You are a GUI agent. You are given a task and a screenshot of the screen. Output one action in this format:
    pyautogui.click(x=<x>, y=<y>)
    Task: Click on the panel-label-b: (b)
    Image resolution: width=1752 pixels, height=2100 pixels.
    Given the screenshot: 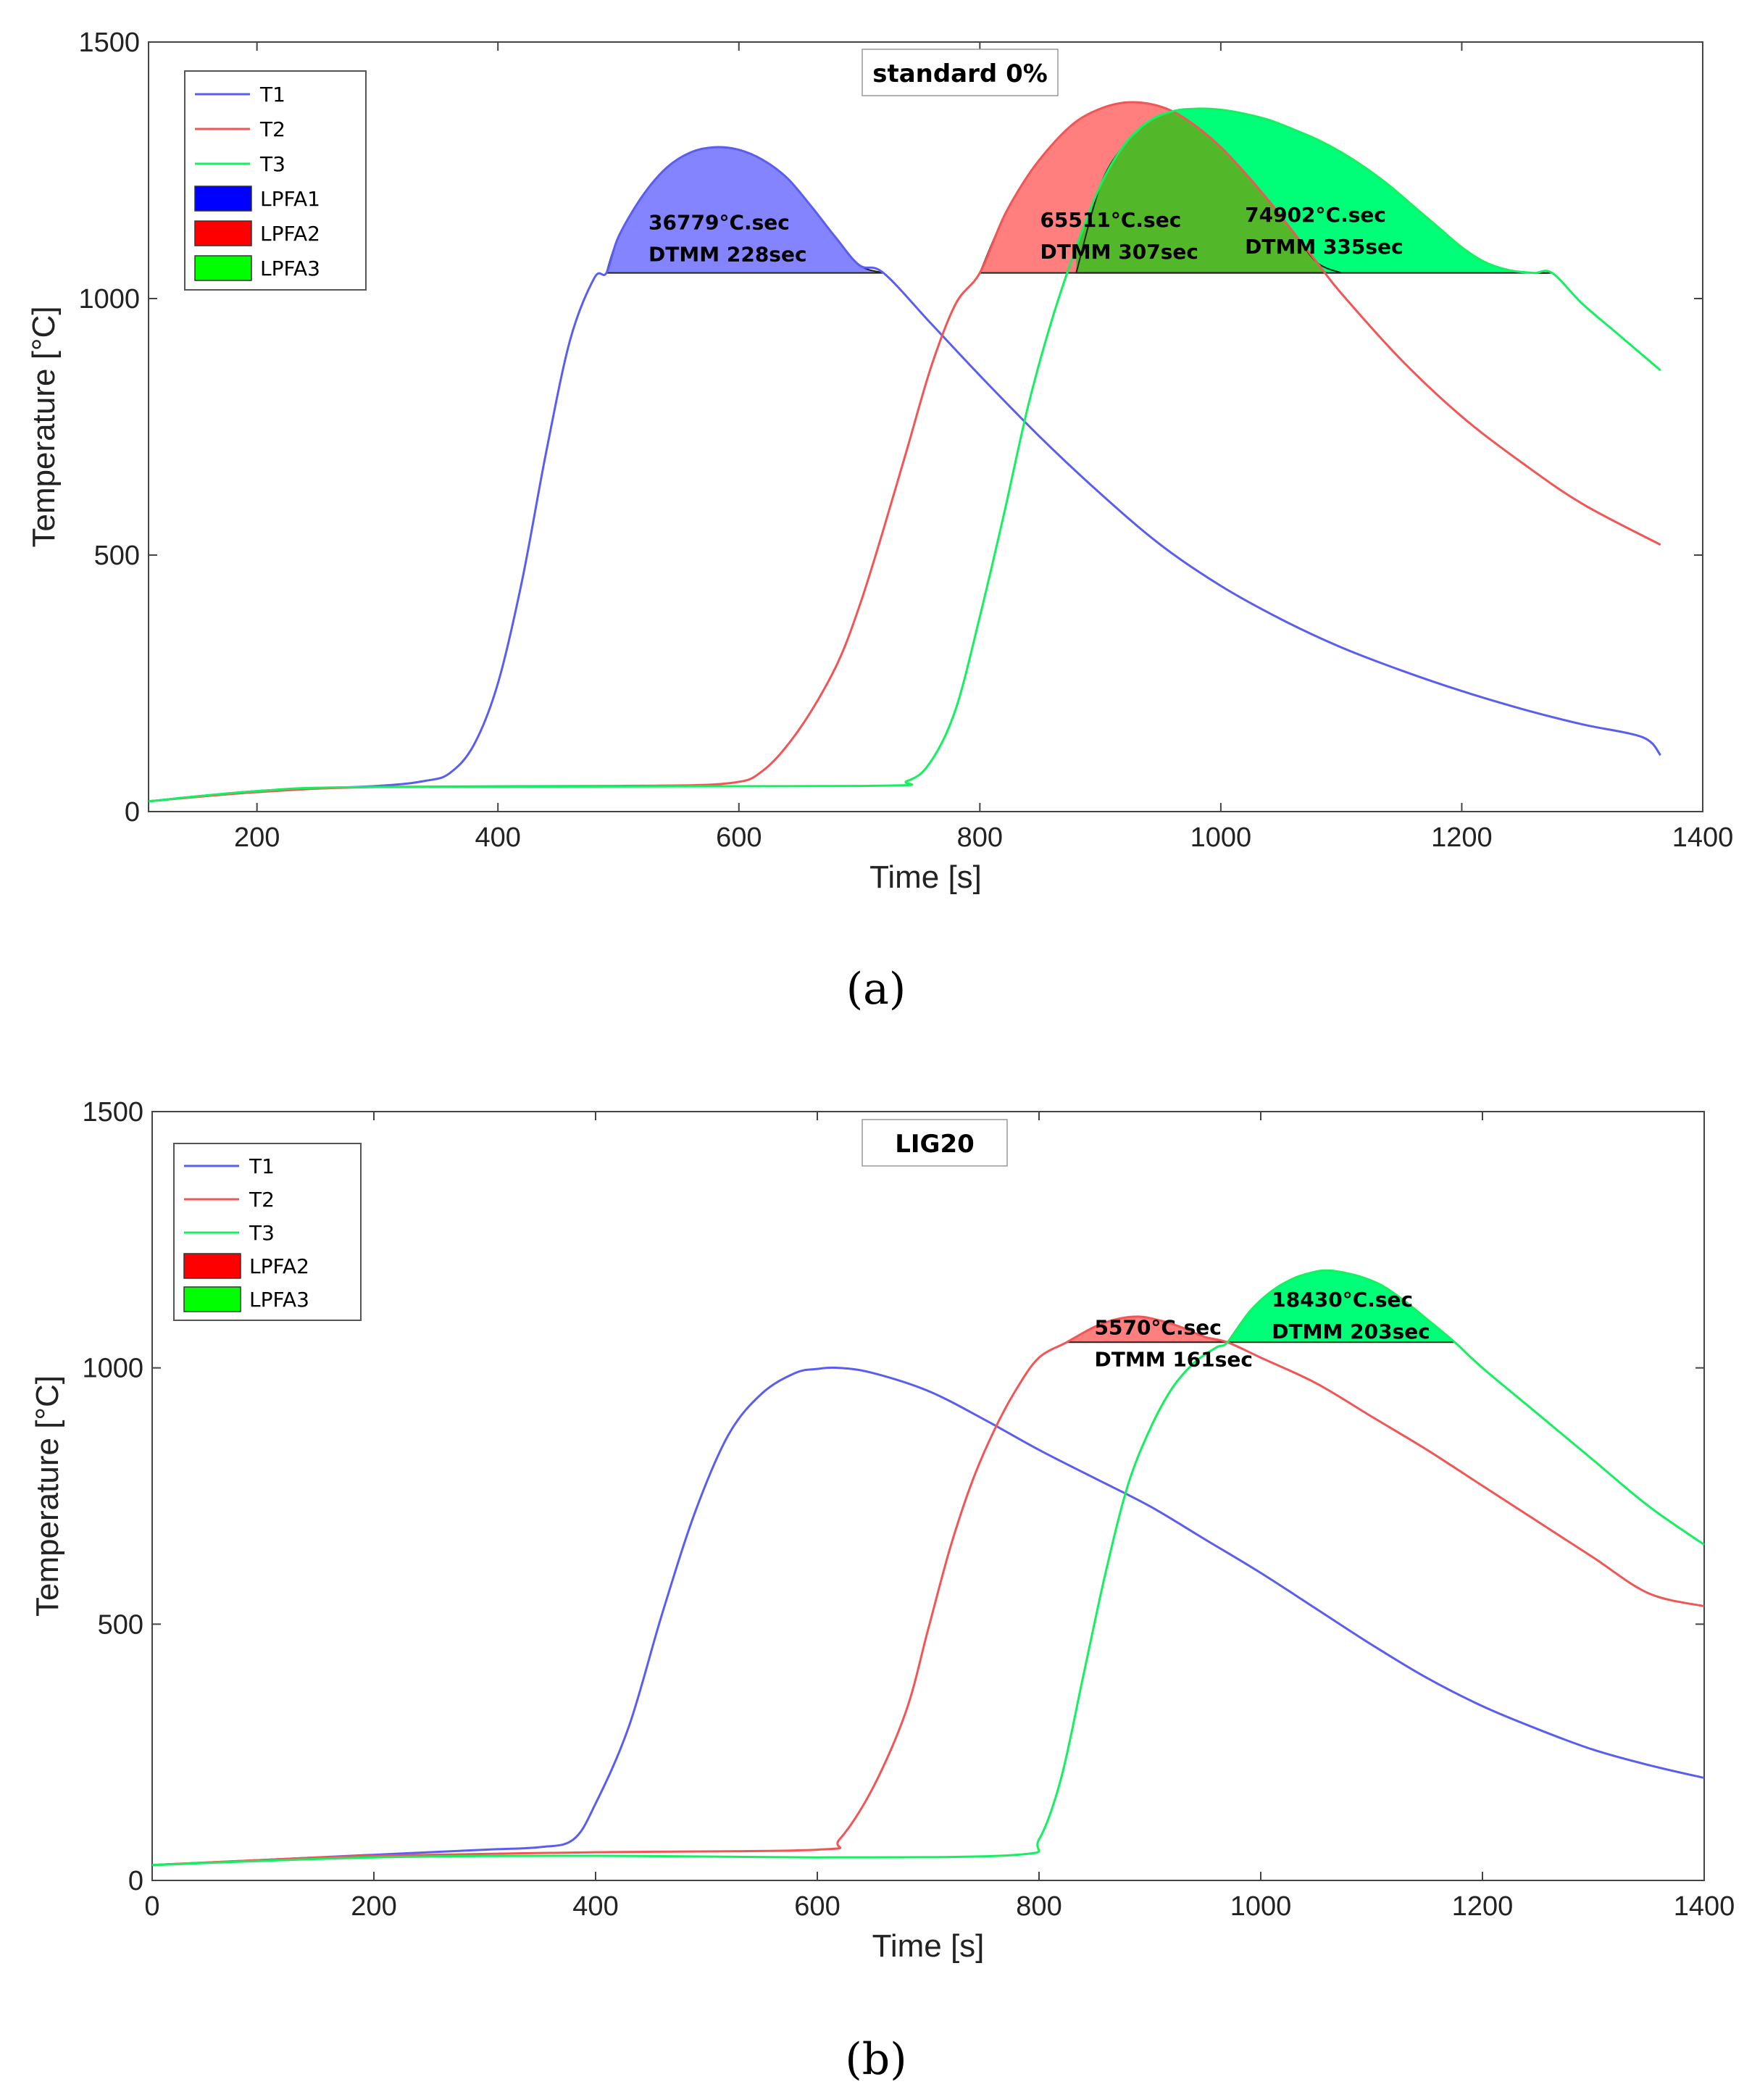 What is the action you would take?
    pyautogui.click(x=875, y=2059)
    